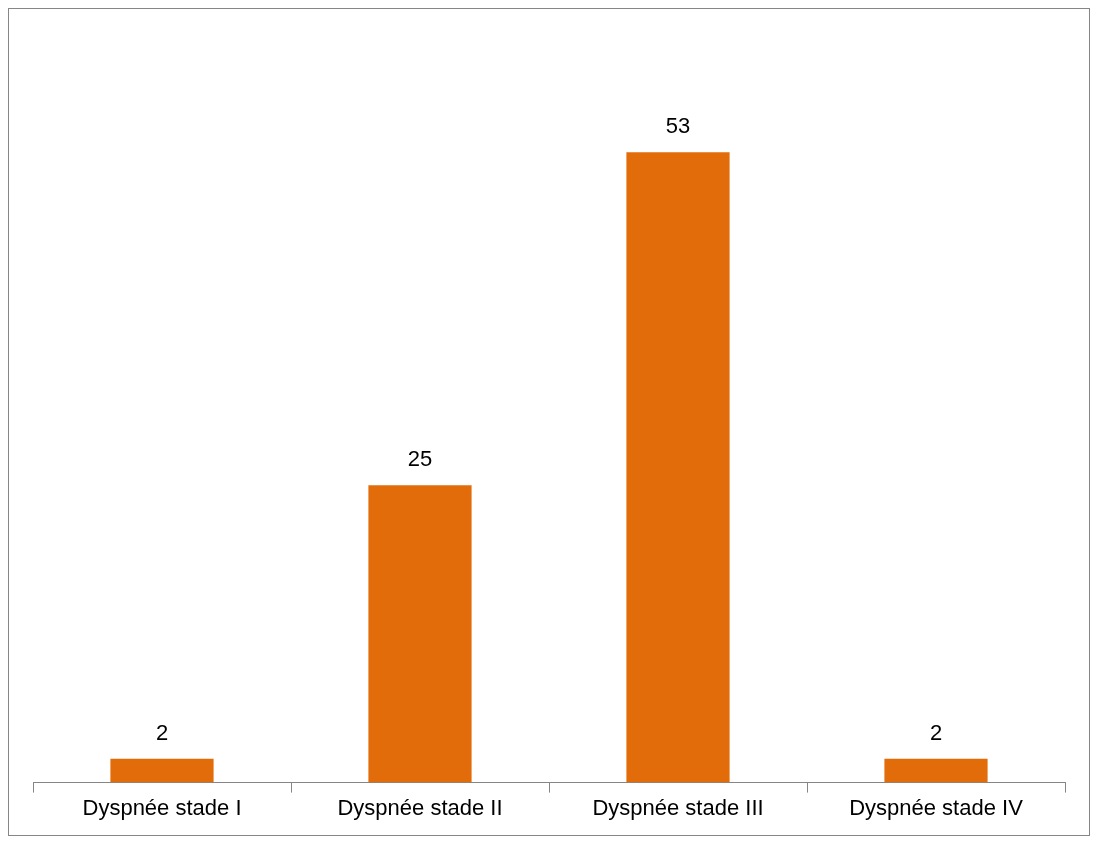 The image size is (1100, 846). What do you see at coordinates (162, 807) in the screenshot?
I see `x-tick-label: Dyspnée stade I` at bounding box center [162, 807].